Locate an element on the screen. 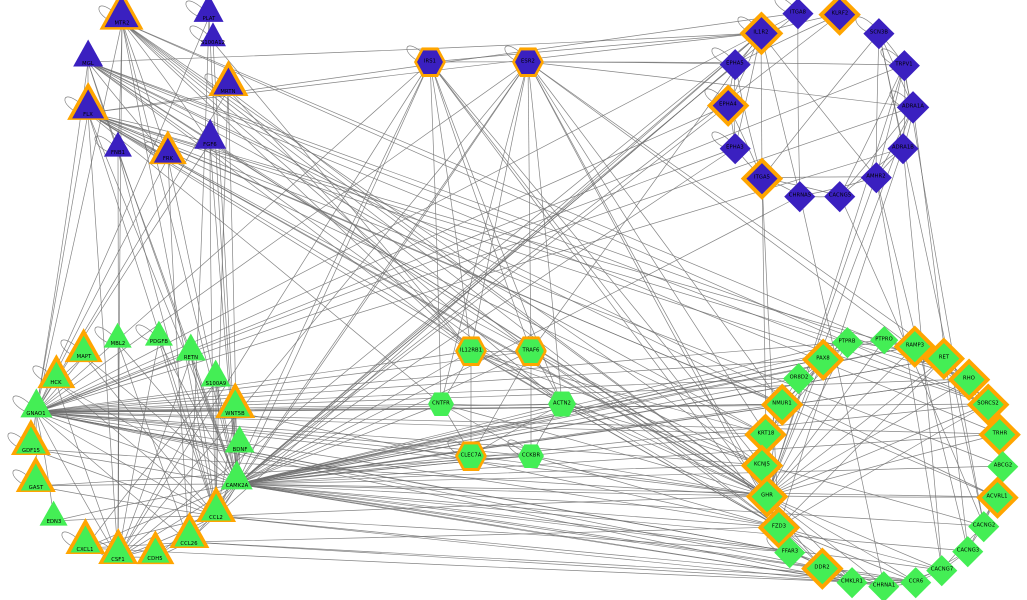  graph-node-klrf2: KLRF2 is located at coordinates (840, 15).